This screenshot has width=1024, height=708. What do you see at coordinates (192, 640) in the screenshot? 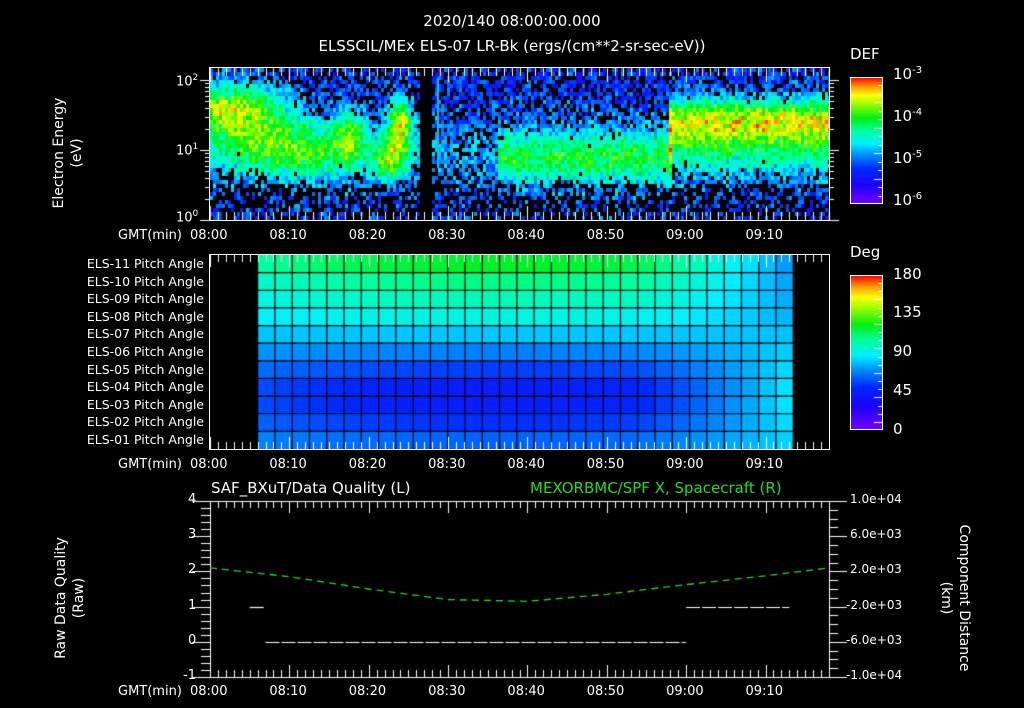
I see `data-quality-tick: 0` at bounding box center [192, 640].